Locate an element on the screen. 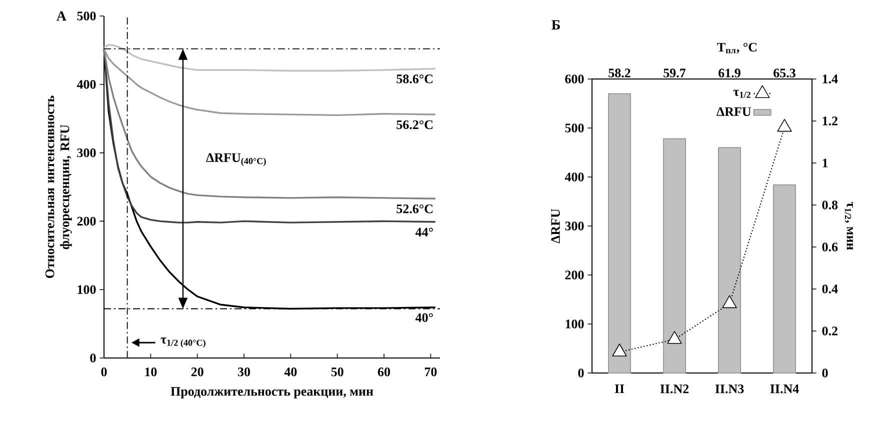 This screenshot has height=427, width=872. y2-tick-label: 0.6 is located at coordinates (830, 247).